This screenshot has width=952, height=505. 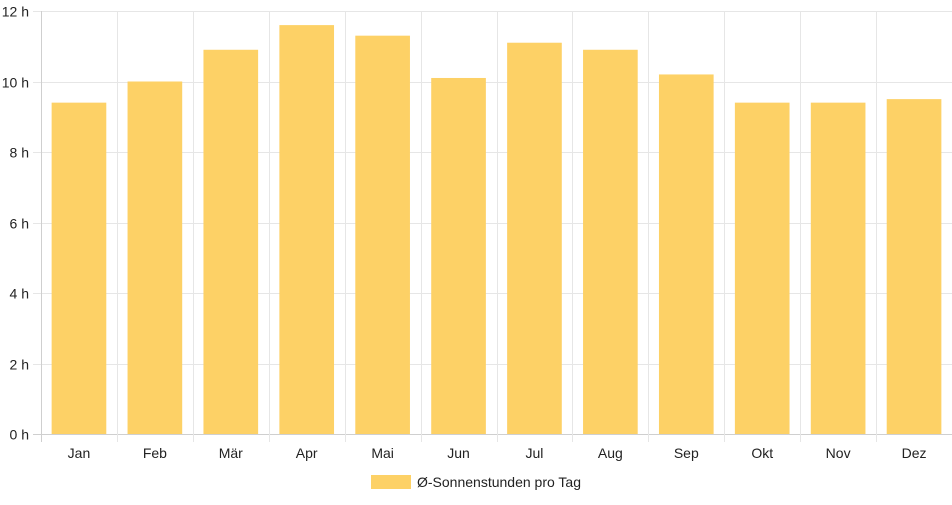 I want to click on bar-feb, so click(x=155, y=257).